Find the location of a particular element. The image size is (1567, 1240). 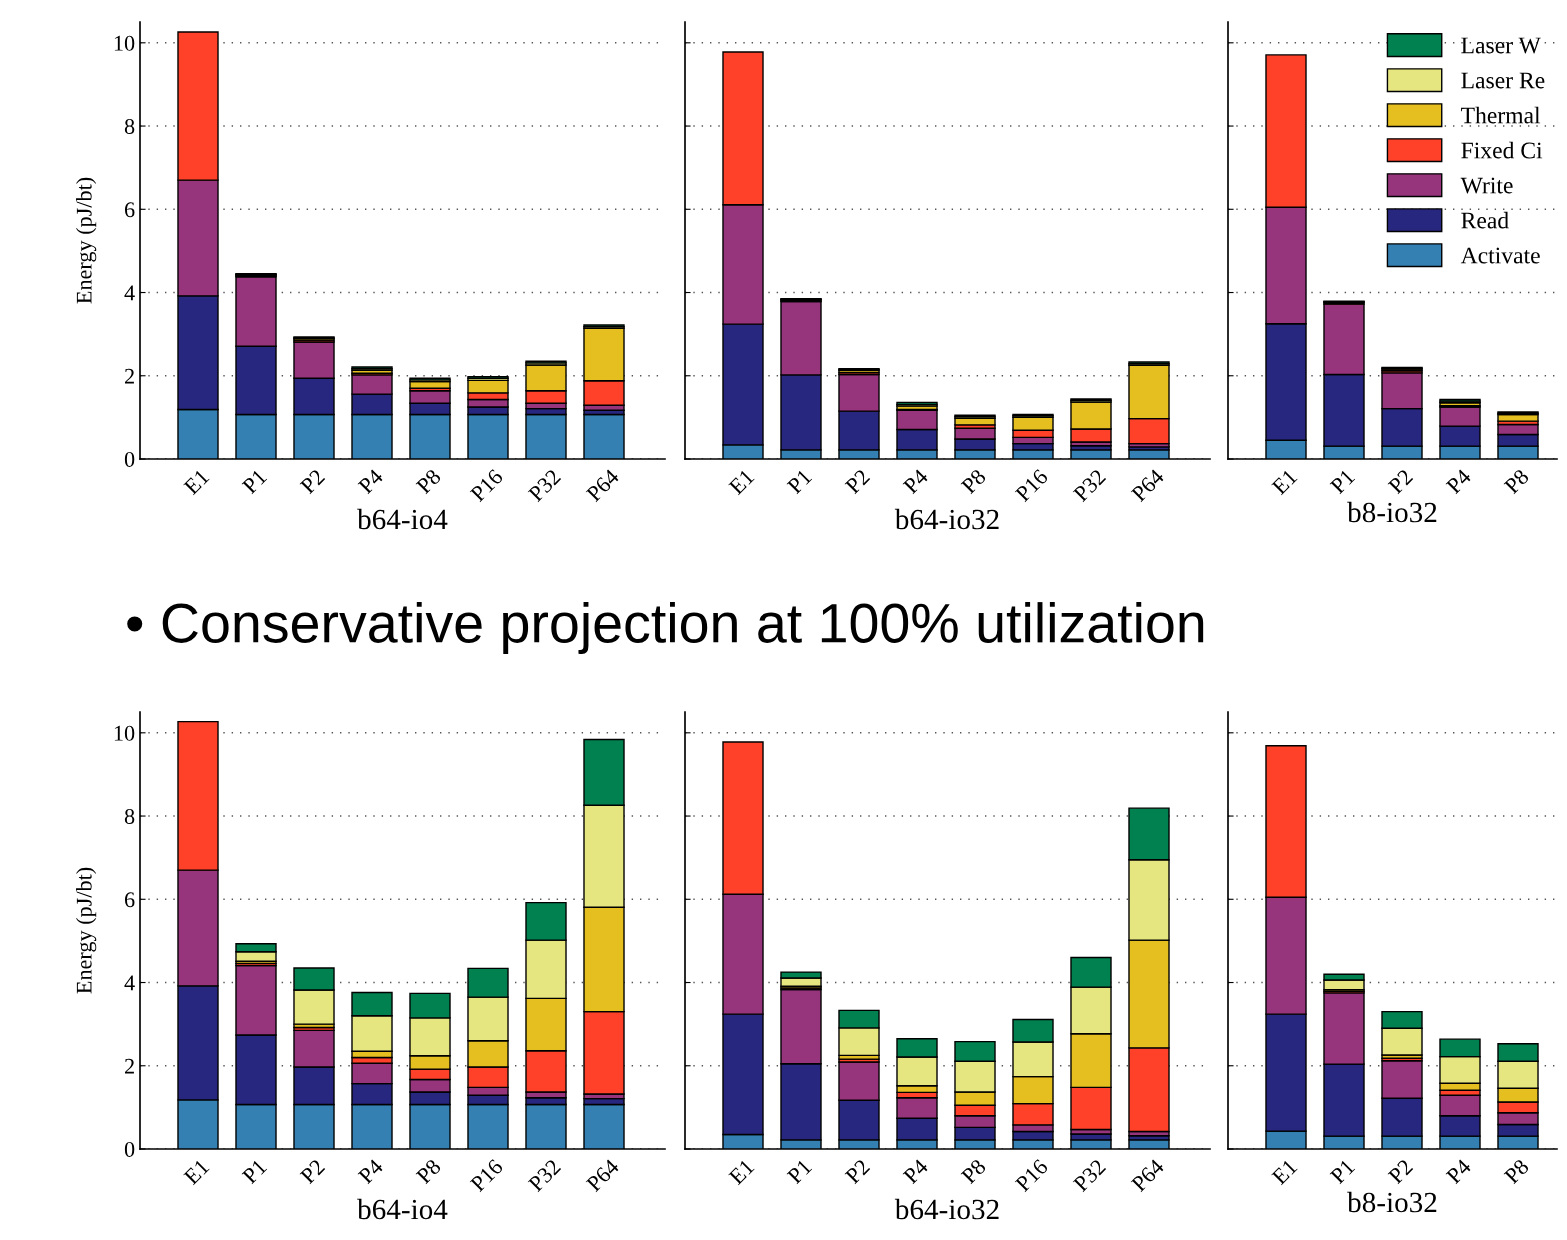

legend-label: Read is located at coordinates (1485, 220).